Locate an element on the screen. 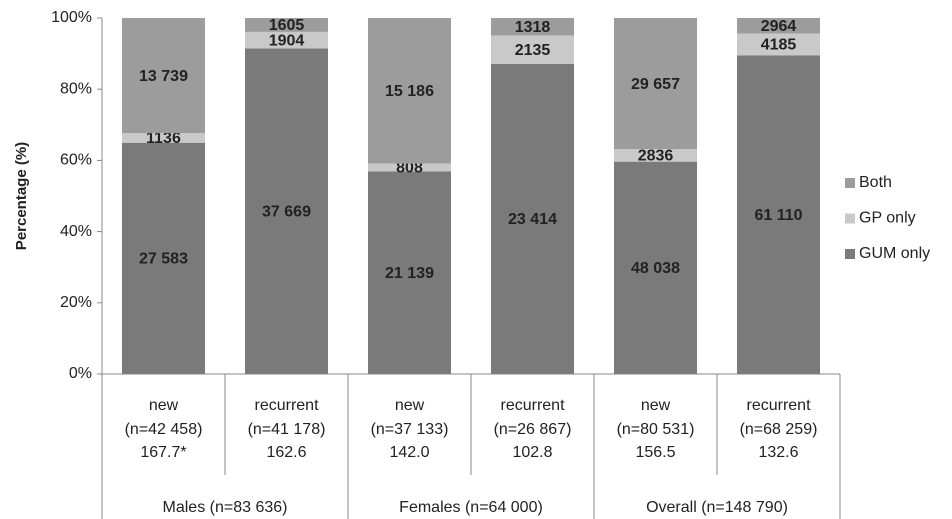 The image size is (952, 519). value-label: 1605 is located at coordinates (287, 25).